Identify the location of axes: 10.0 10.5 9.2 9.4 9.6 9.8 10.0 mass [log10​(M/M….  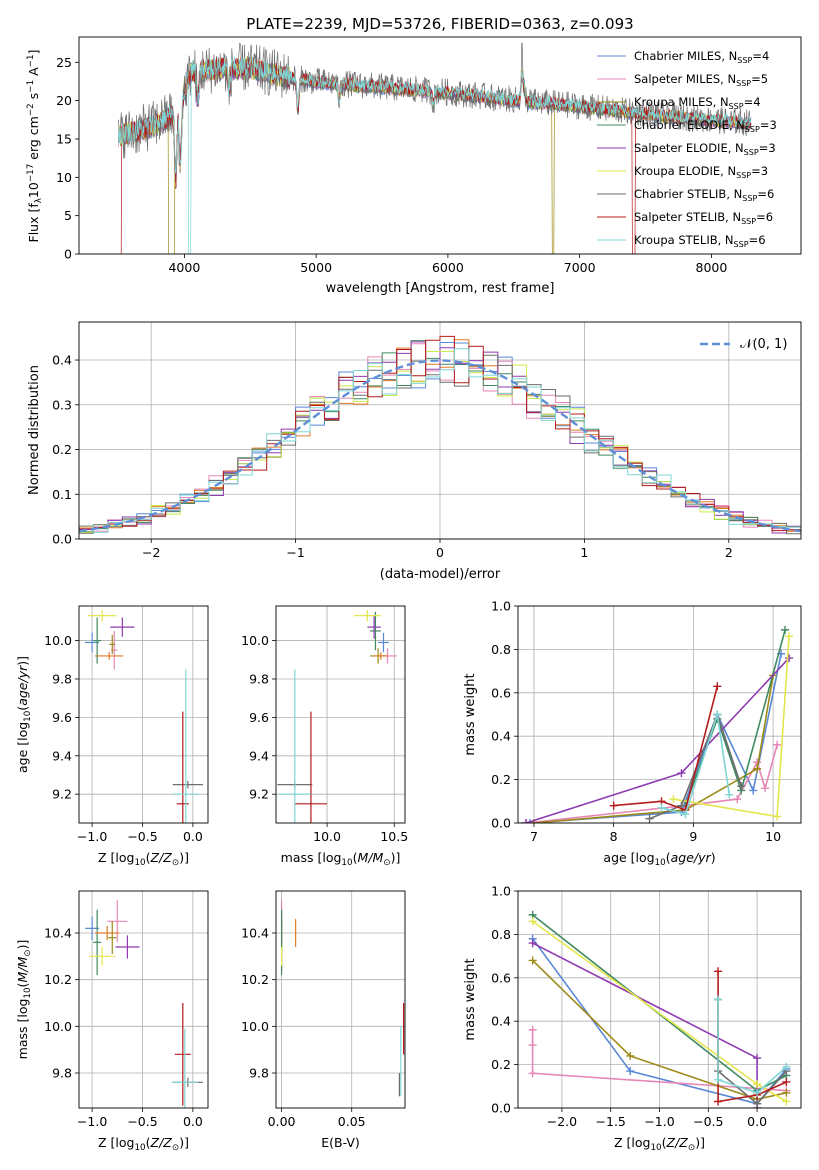
(324, 736).